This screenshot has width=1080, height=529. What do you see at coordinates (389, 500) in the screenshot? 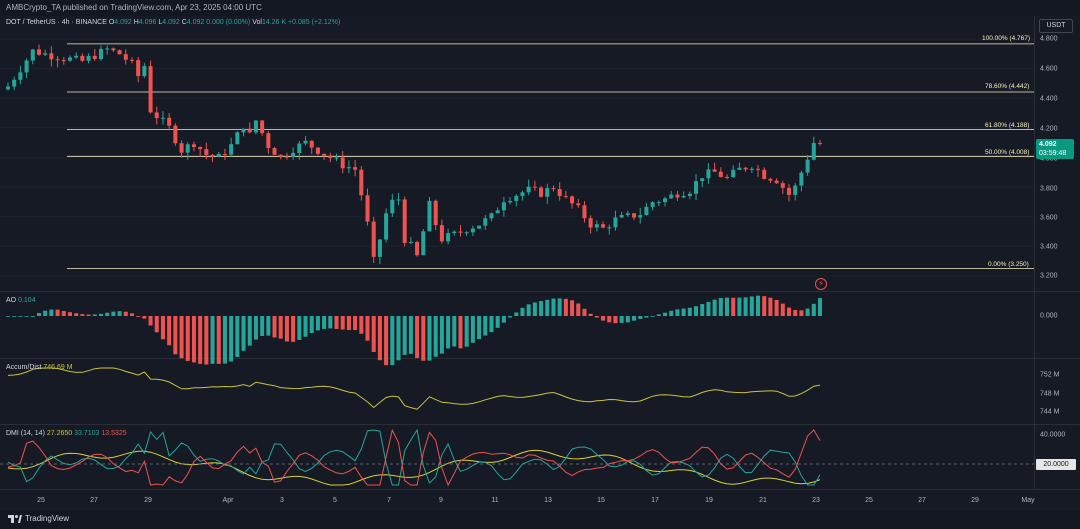
I see `date-tick: 7` at bounding box center [389, 500].